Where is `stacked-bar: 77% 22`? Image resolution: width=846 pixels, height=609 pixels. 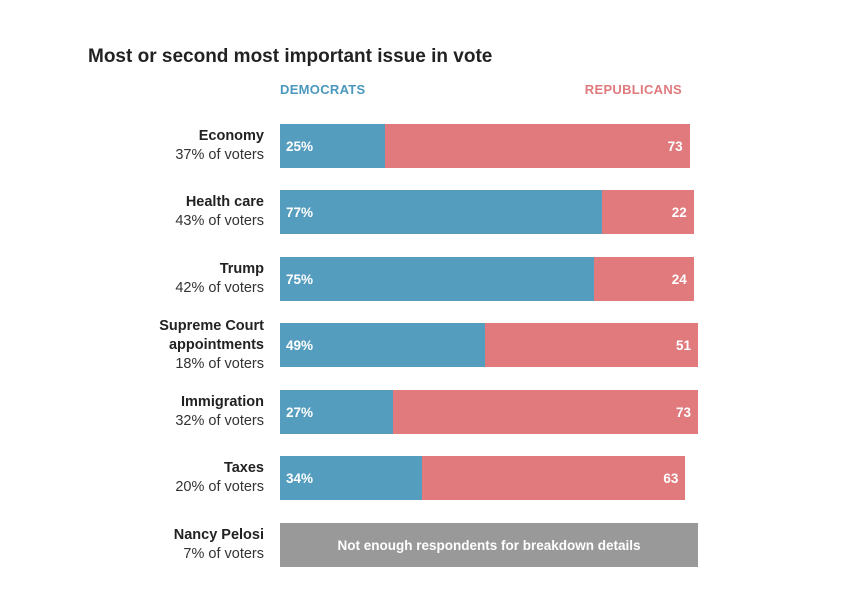 stacked-bar: 77% 22 is located at coordinates (487, 212).